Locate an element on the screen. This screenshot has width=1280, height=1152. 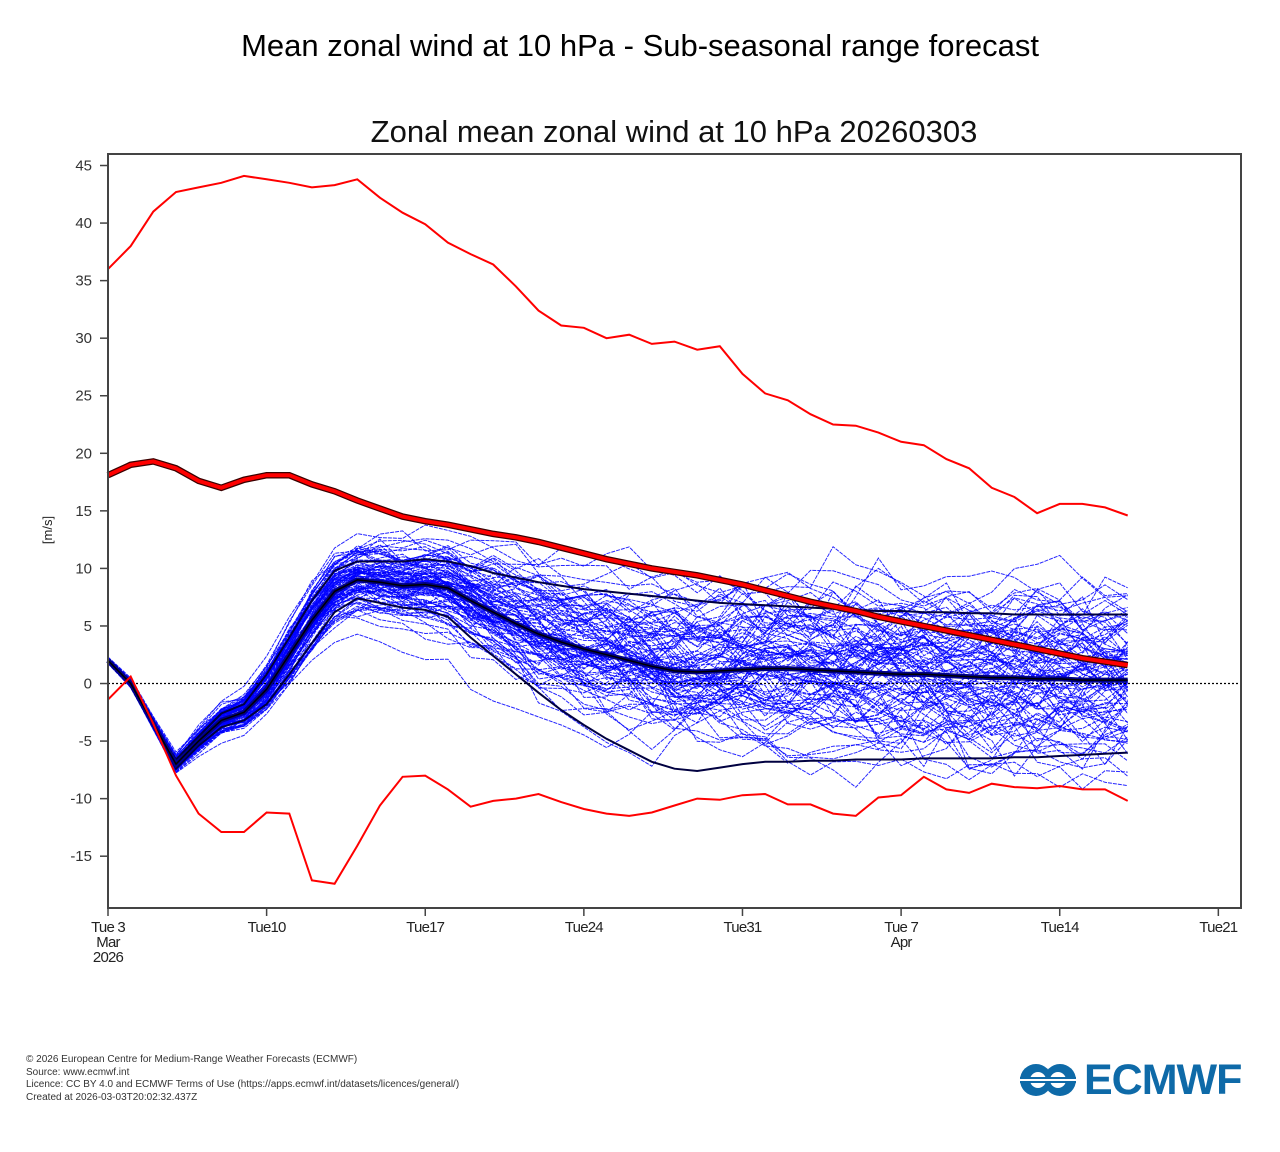
ecmwf-emblem-icon is located at coordinates (1048, 1080).